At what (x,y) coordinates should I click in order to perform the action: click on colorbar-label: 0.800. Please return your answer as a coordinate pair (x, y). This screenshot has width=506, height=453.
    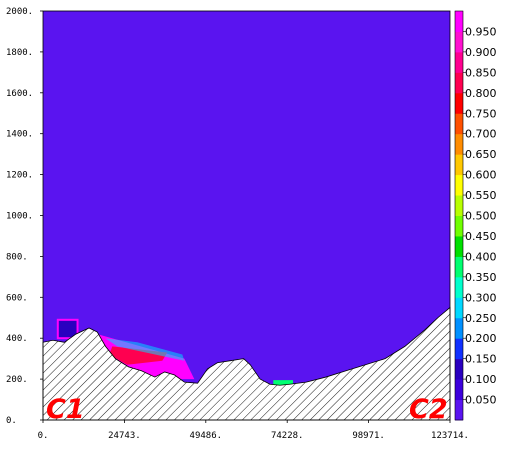
    Looking at the image, I should click on (481, 93).